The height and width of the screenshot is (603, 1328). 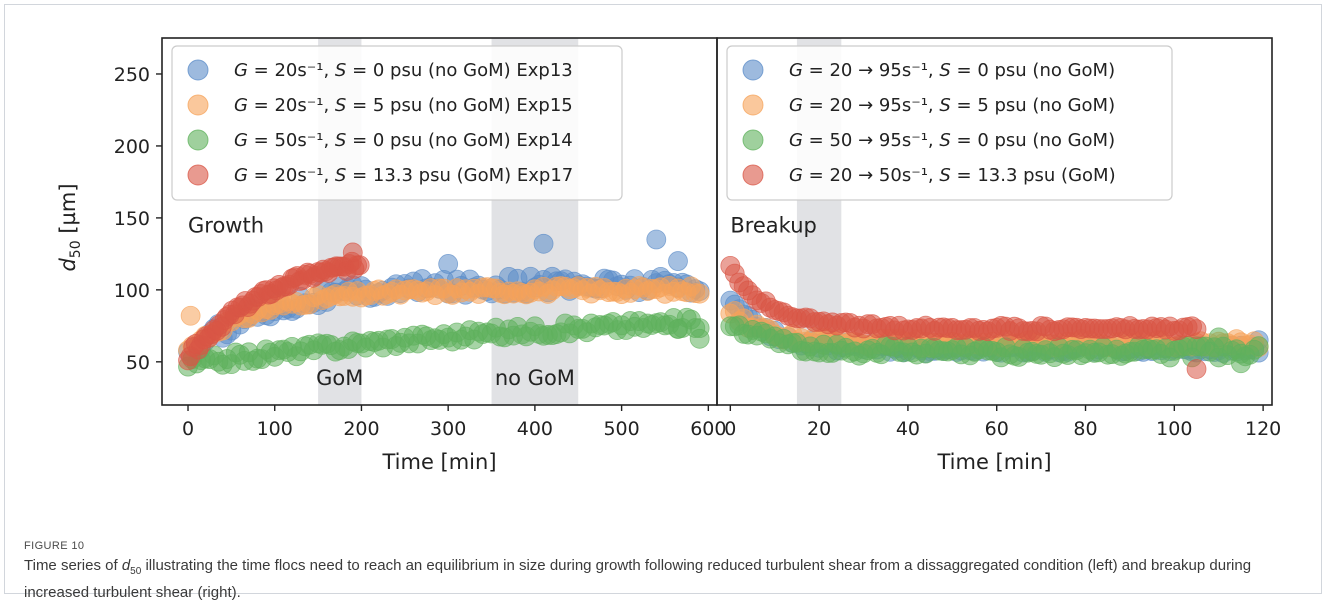 What do you see at coordinates (535, 378) in the screenshot?
I see `growth-annotation: no GoM` at bounding box center [535, 378].